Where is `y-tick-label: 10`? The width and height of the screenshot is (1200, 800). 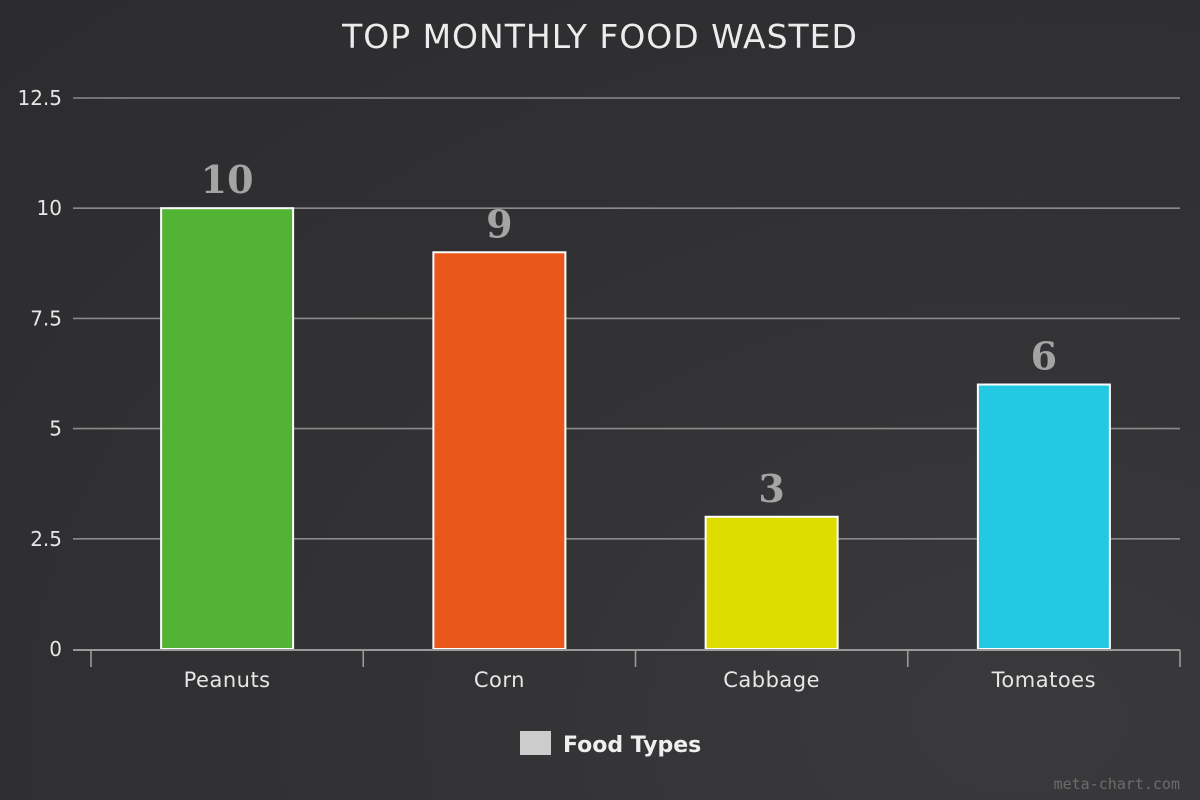 y-tick-label: 10 is located at coordinates (49, 208).